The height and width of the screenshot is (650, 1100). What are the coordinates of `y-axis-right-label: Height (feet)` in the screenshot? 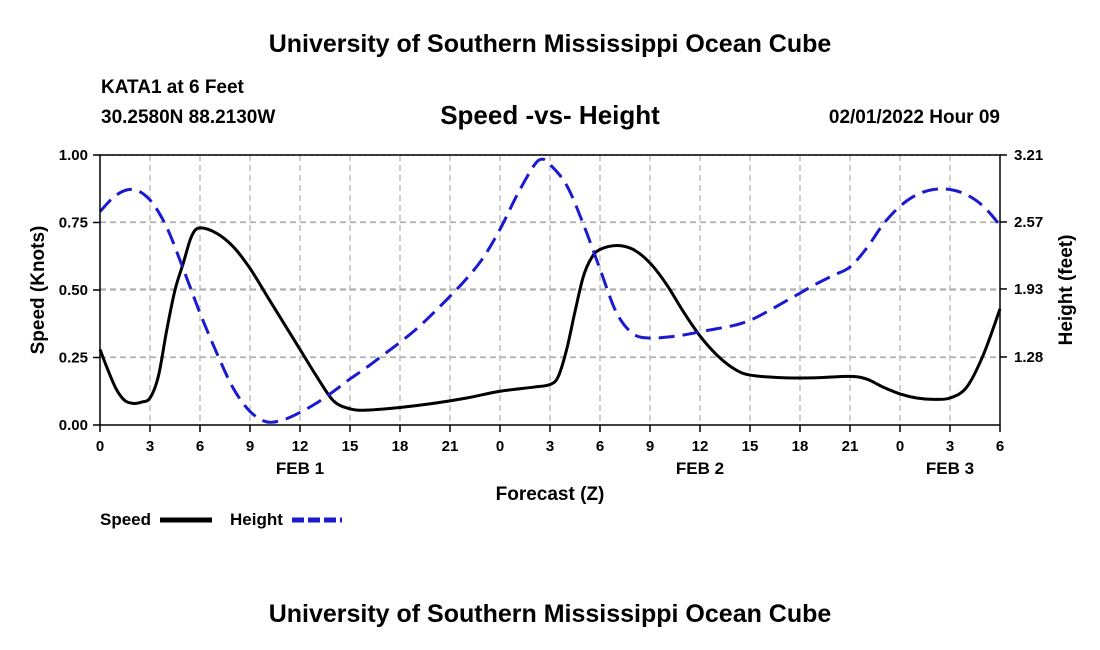 It's located at (1066, 290).